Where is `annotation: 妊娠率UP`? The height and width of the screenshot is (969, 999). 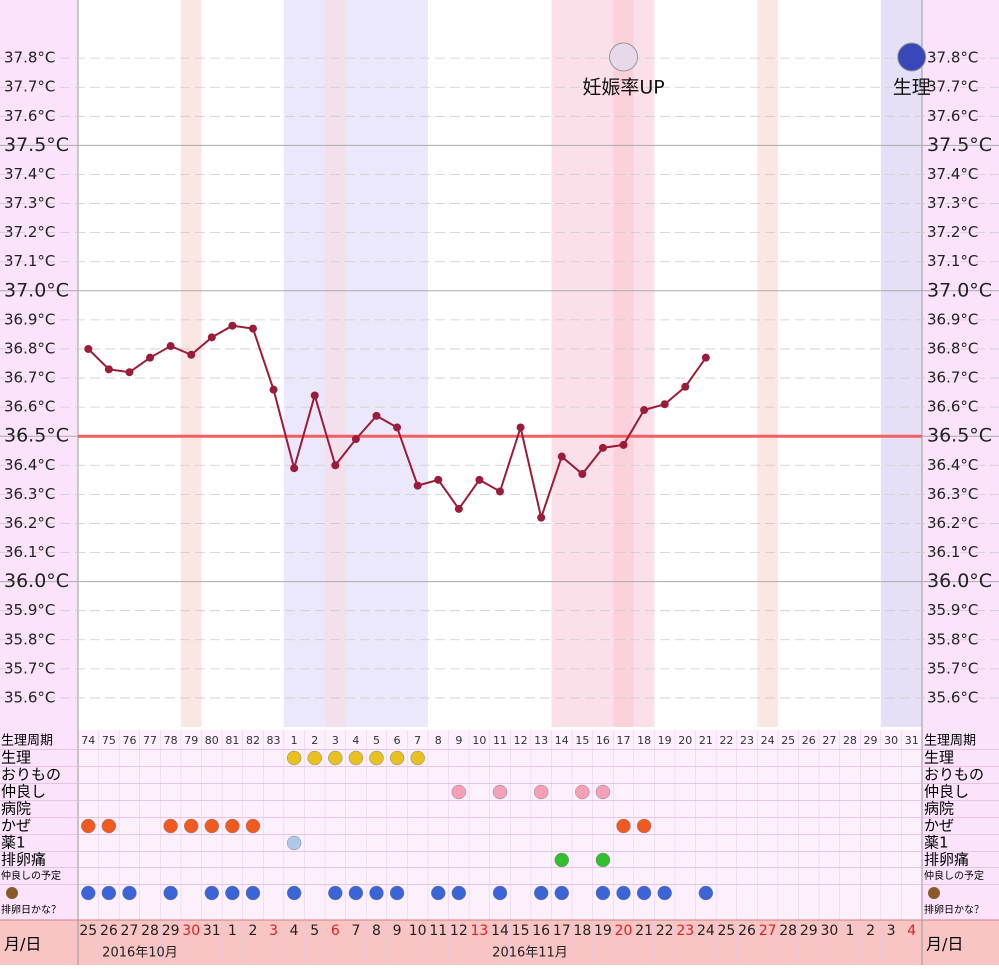
annotation: 妊娠率UP is located at coordinates (623, 88).